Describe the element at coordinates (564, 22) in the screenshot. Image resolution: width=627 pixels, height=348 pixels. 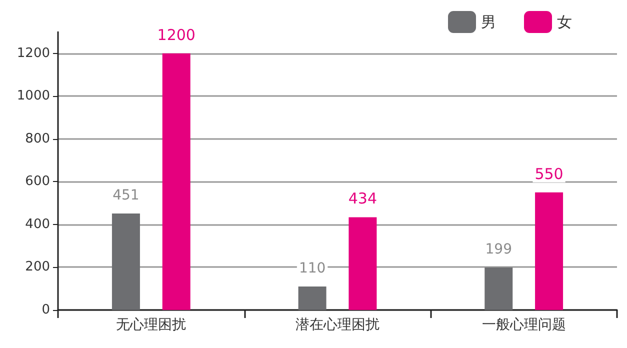
I see `legend-label: 女` at that location.